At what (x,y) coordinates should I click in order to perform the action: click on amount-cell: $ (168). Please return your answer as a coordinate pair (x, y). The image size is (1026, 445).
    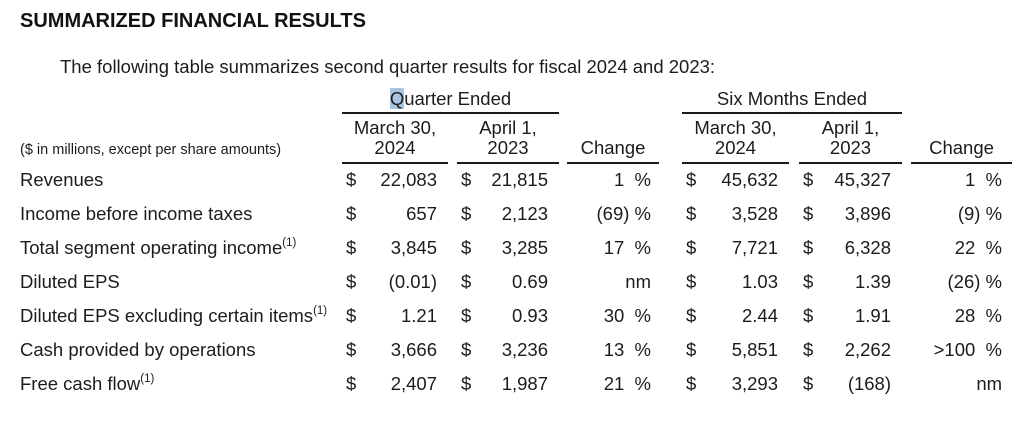
    Looking at the image, I should click on (850, 384).